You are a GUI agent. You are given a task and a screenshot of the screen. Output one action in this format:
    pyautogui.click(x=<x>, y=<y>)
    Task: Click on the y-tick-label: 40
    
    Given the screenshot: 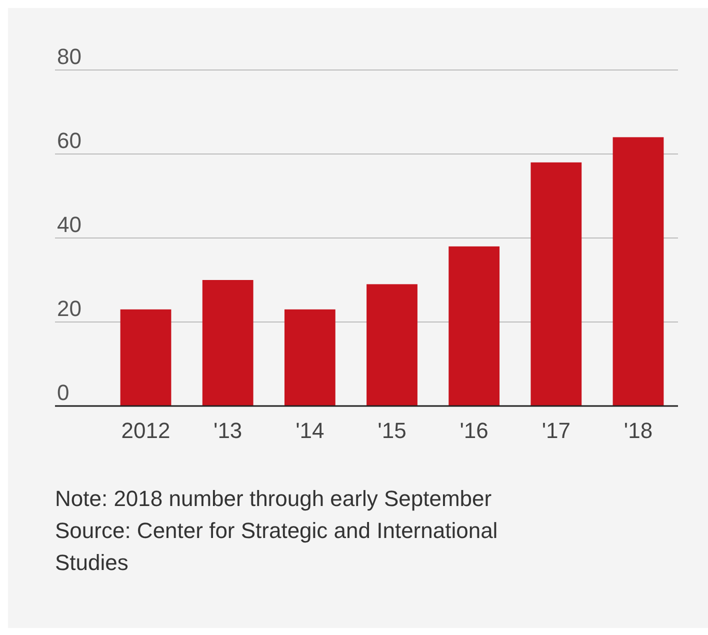 What is the action you would take?
    pyautogui.click(x=69, y=224)
    